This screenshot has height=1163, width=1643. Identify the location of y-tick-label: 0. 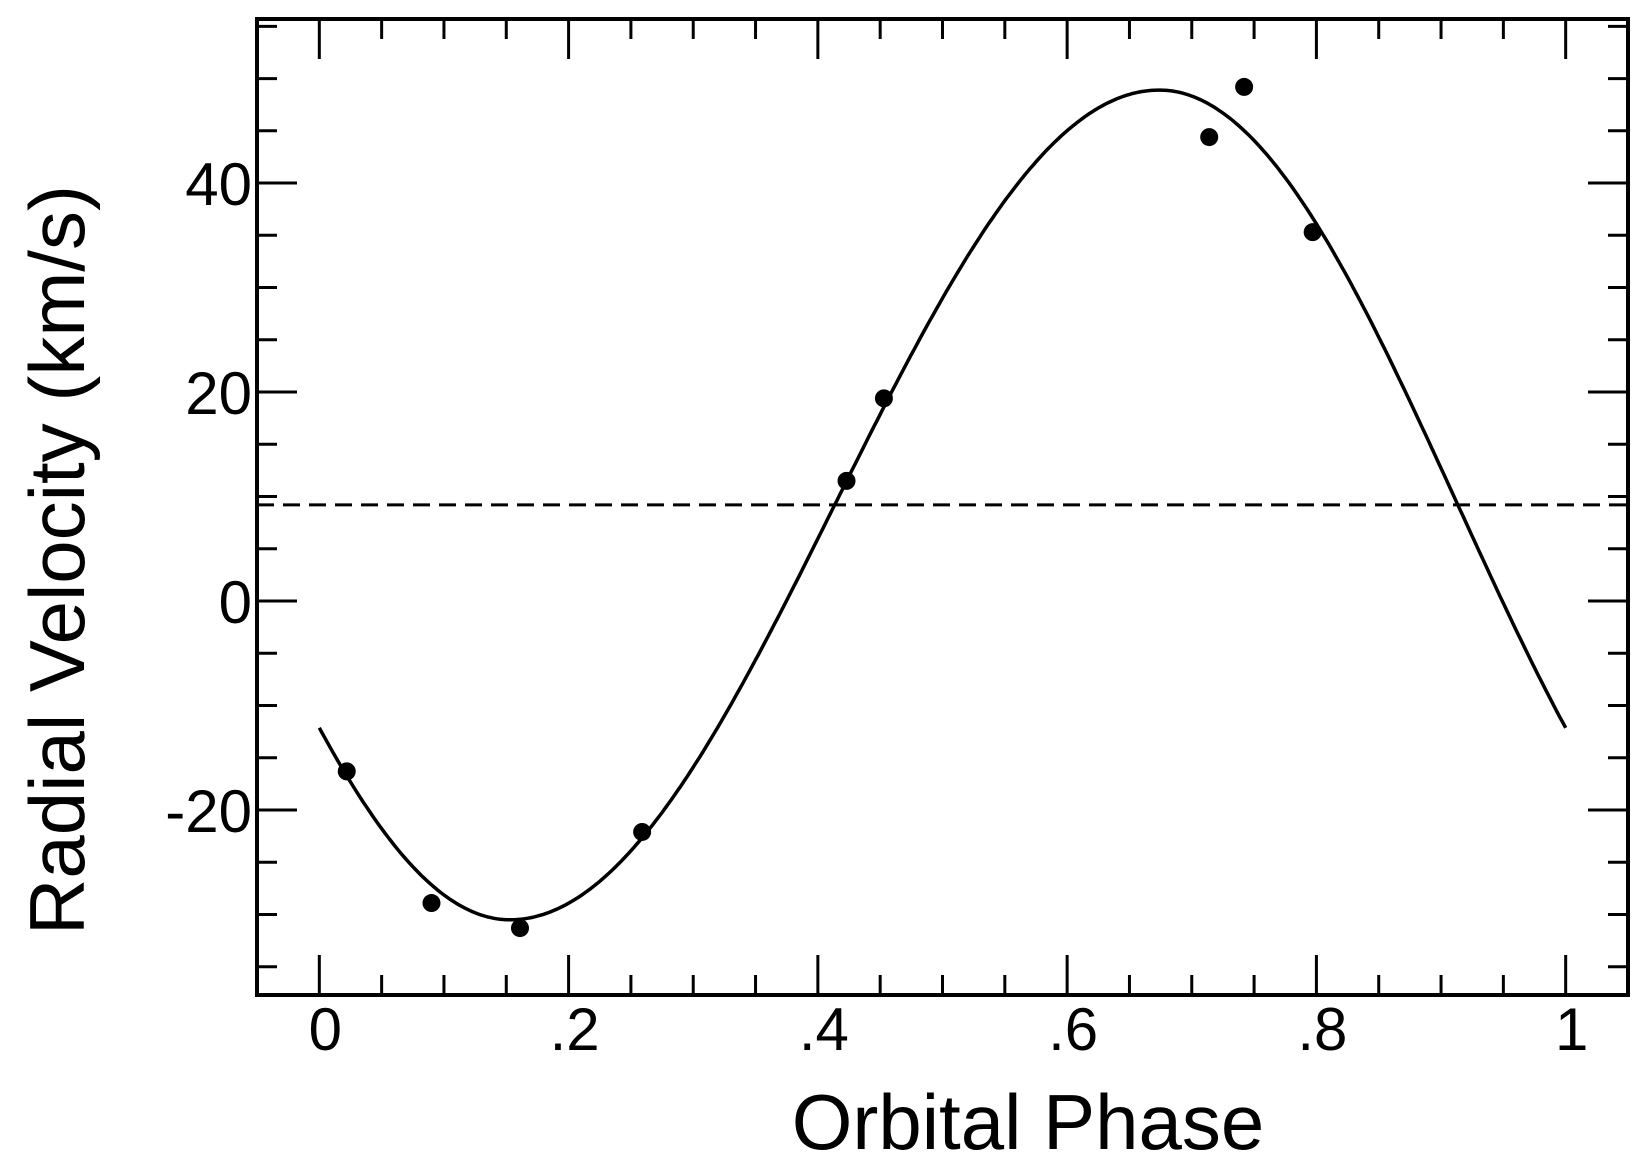
(235, 602).